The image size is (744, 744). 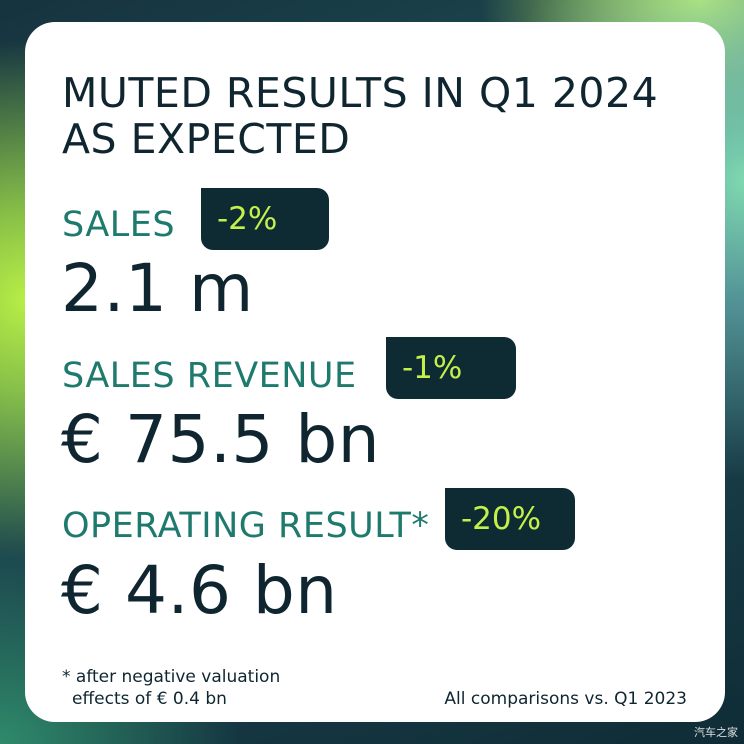 I want to click on sales-change-badge: -2%, so click(x=265, y=219).